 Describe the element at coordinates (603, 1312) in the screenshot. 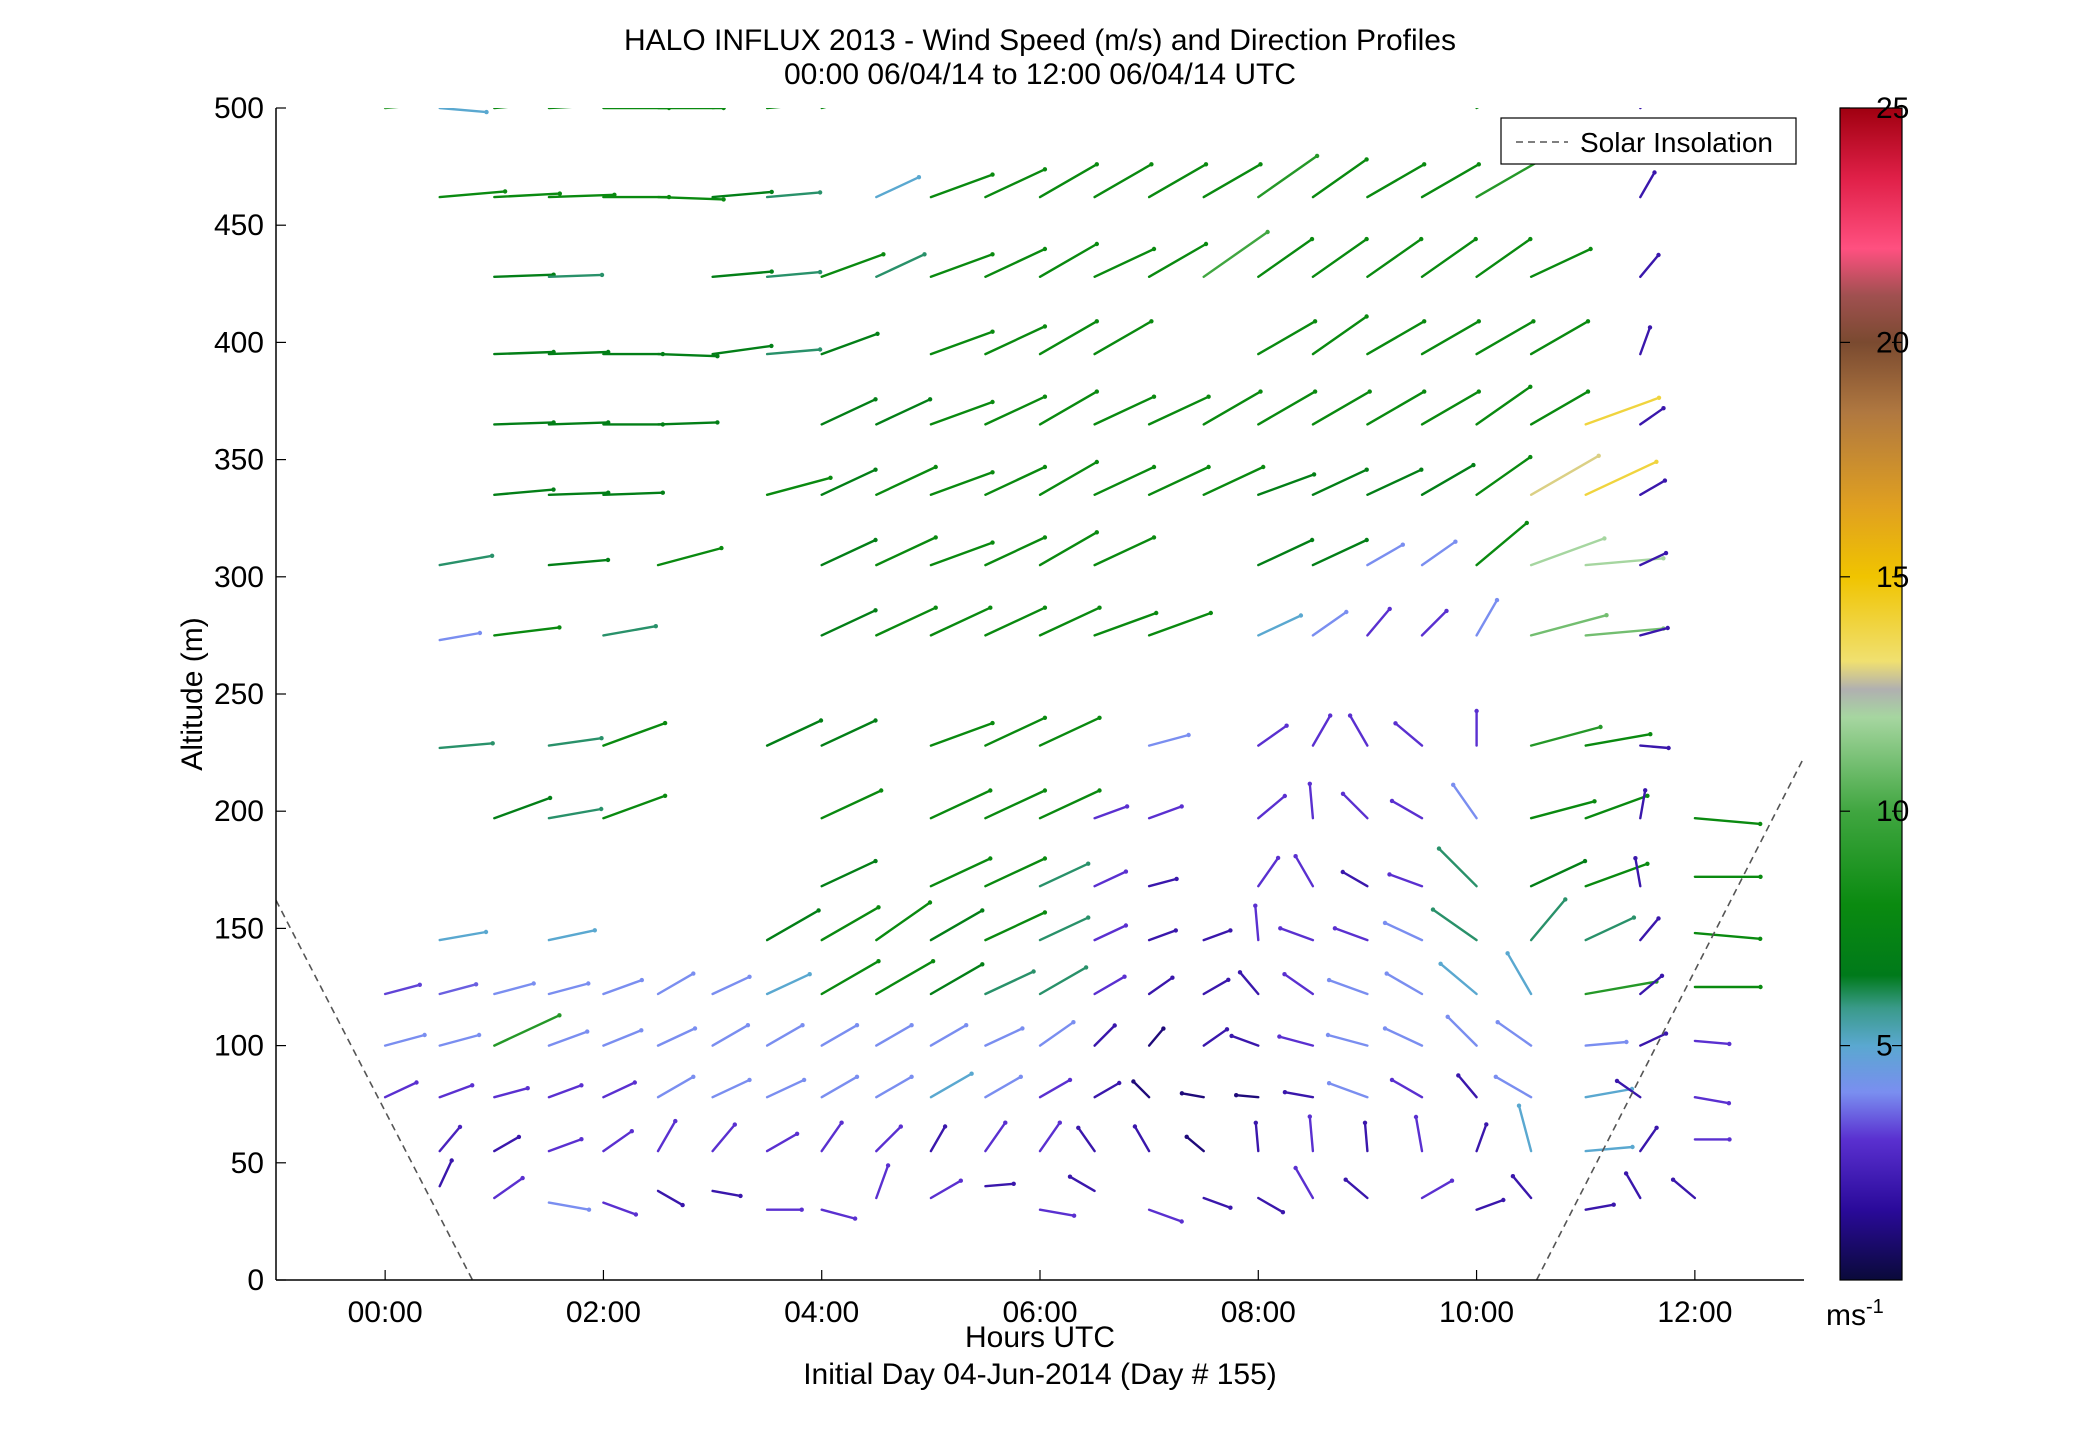

I see `x-tick-label: 02:00` at that location.